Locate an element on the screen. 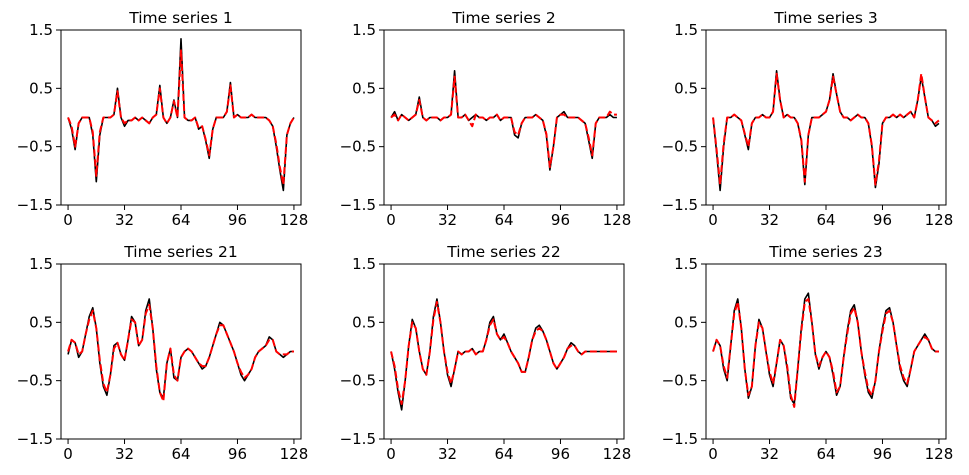 The image size is (969, 475). panel-time-series-1: Time series 1 0 32 64 96 128 −1.5 −0.5 0.5 1.5 is located at coordinates (163, 119).